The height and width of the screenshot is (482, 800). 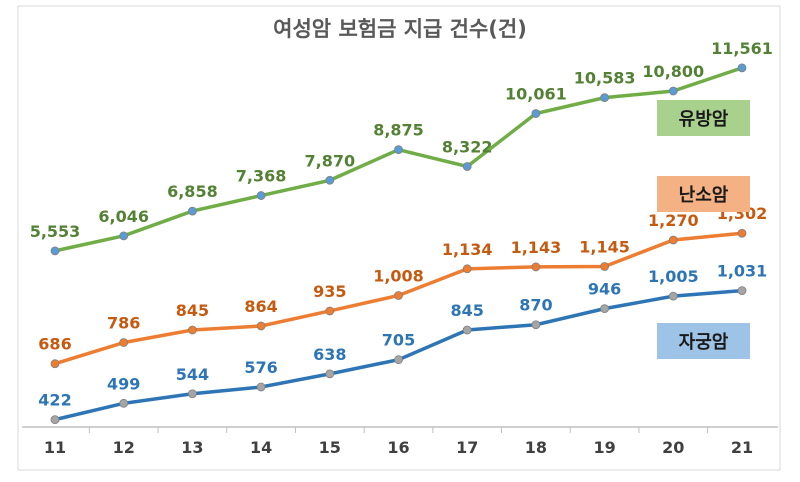 What do you see at coordinates (123, 216) in the screenshot?
I see `data-label: 6,046` at bounding box center [123, 216].